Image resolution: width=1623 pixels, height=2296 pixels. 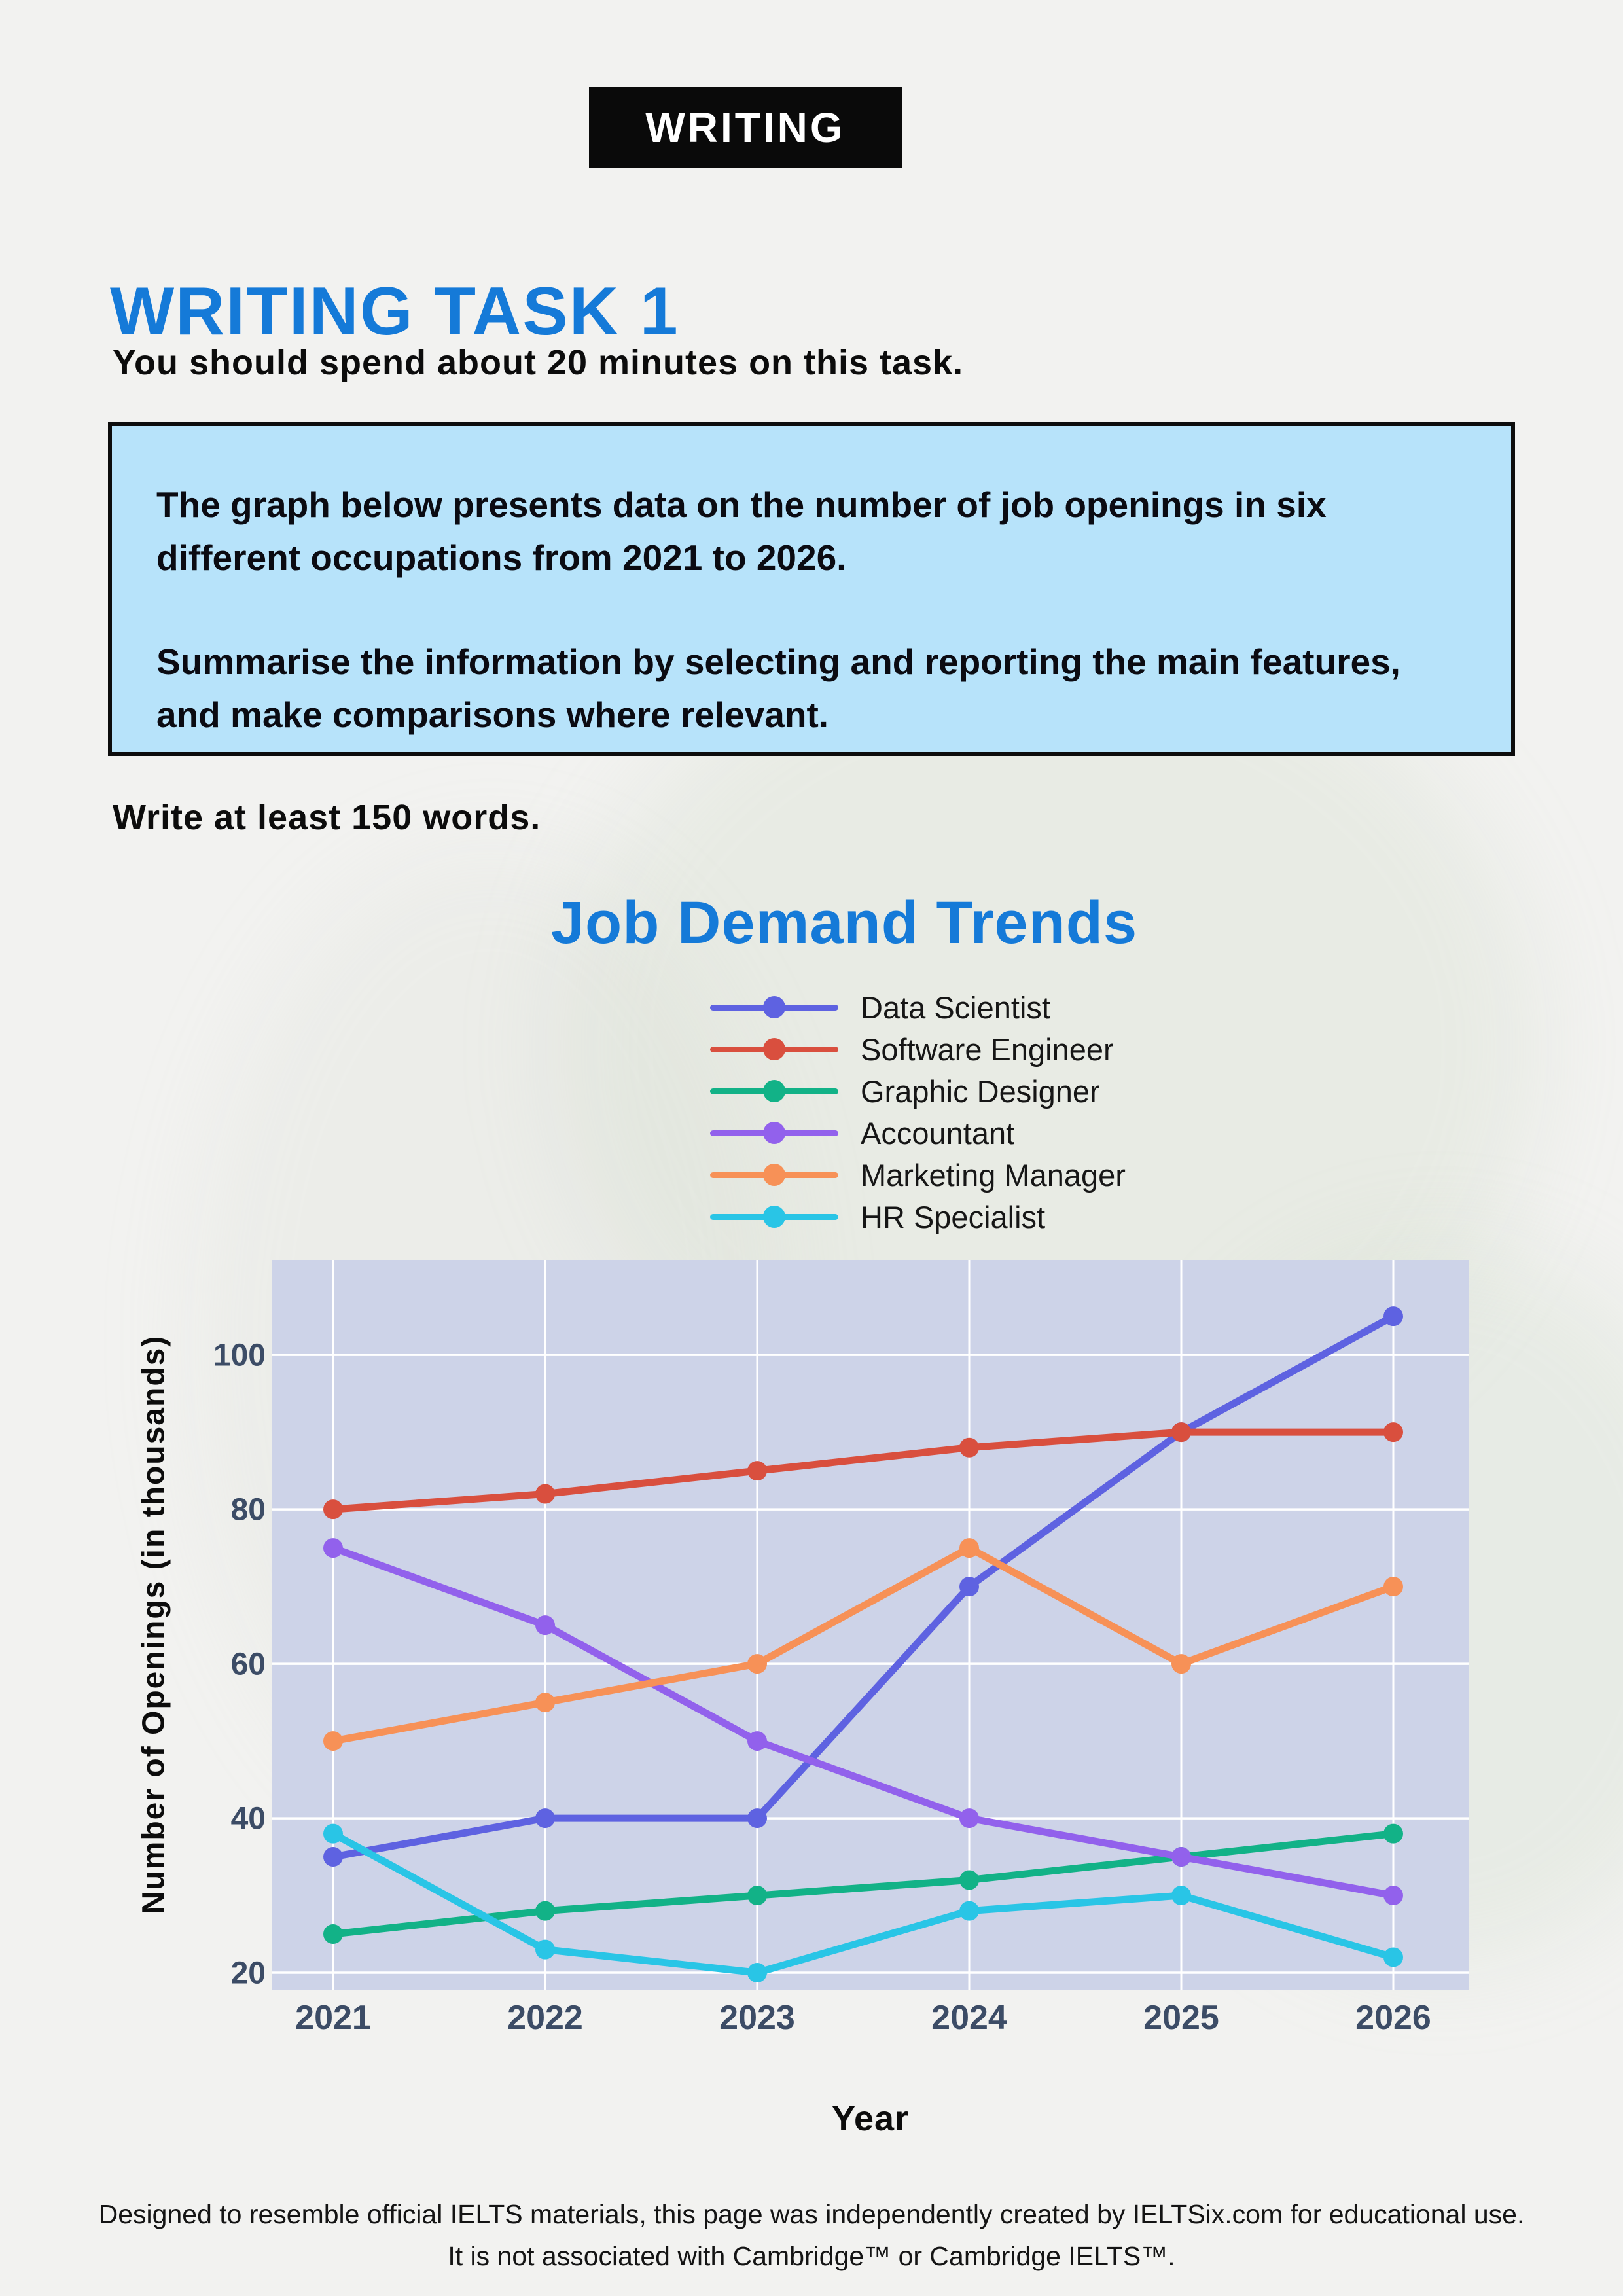 What do you see at coordinates (545, 1625) in the screenshot?
I see `data-point-accountant-2022` at bounding box center [545, 1625].